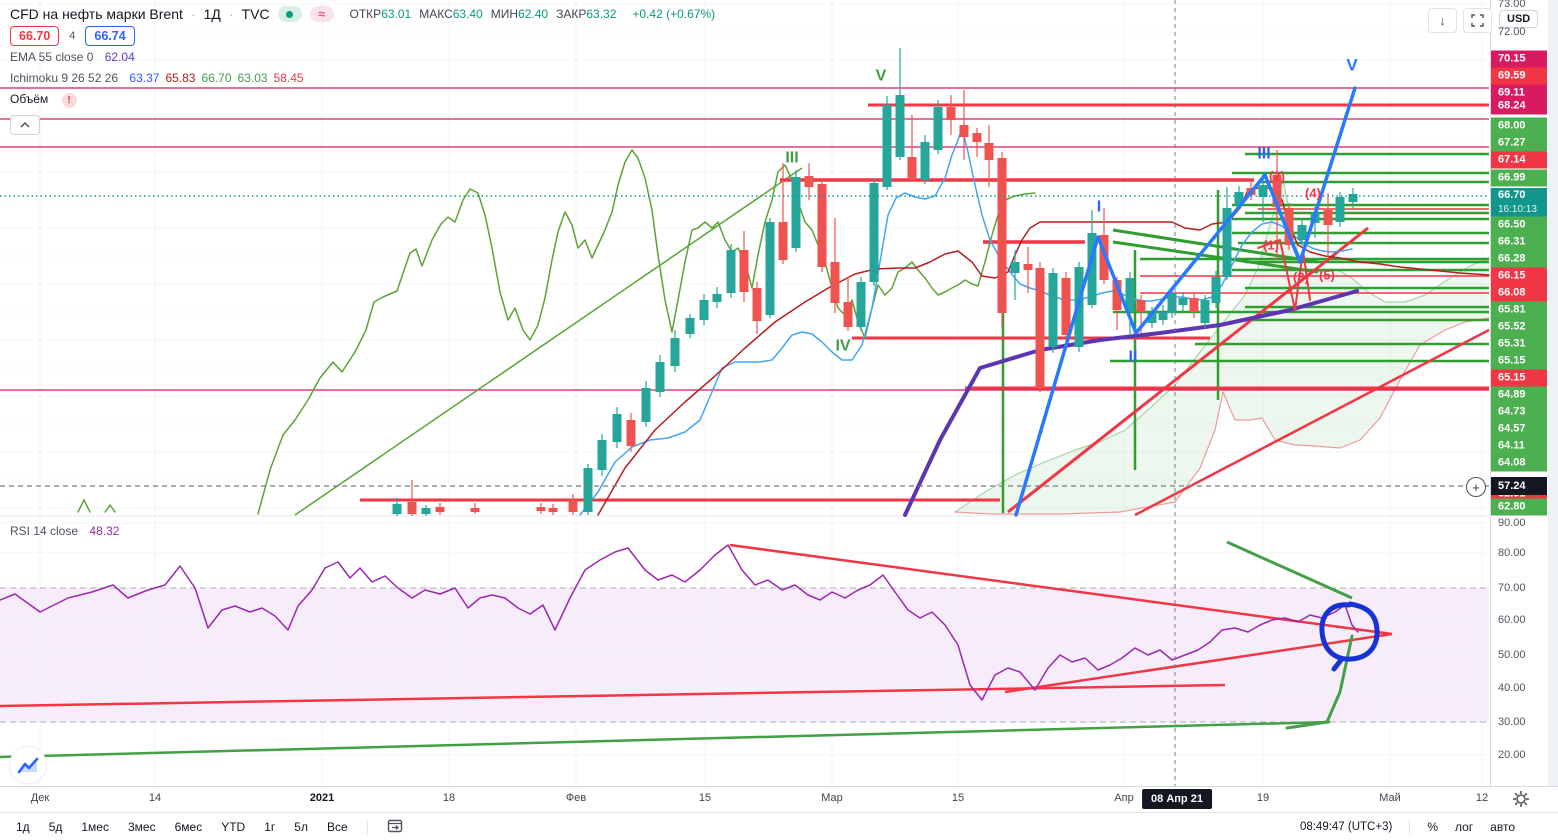 The image size is (1558, 840). What do you see at coordinates (64, 78) in the screenshot?
I see `ichimoku-indicator-title: Ichimoku 9 26 52 26` at bounding box center [64, 78].